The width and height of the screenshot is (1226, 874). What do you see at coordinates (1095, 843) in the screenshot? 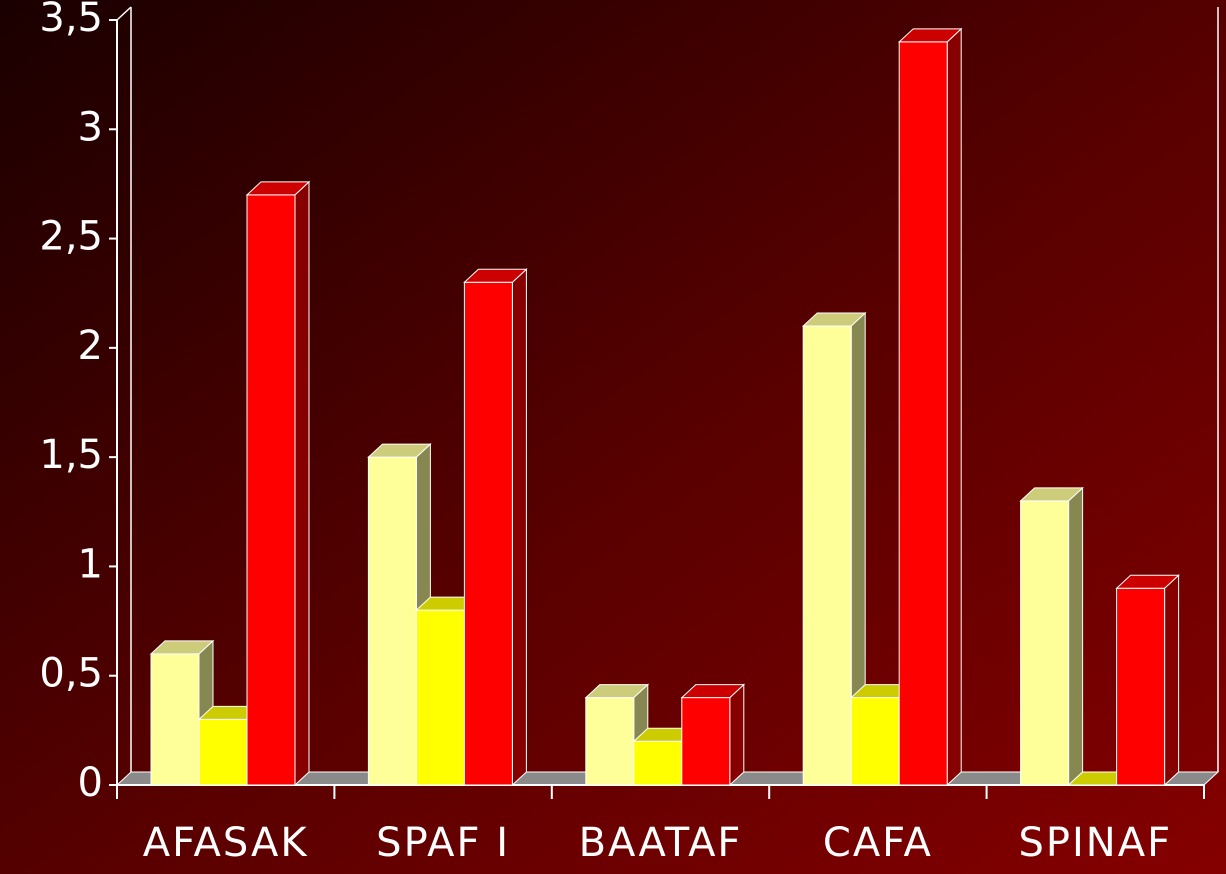
I see `x-tick-label: SPINAF` at bounding box center [1095, 843].